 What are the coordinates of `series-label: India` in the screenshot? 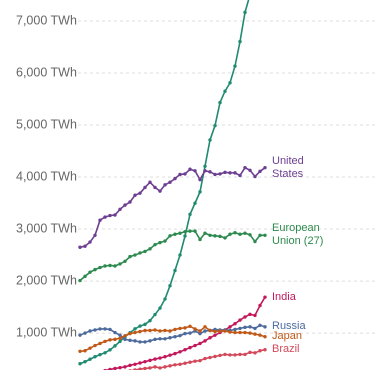 It's located at (284, 296).